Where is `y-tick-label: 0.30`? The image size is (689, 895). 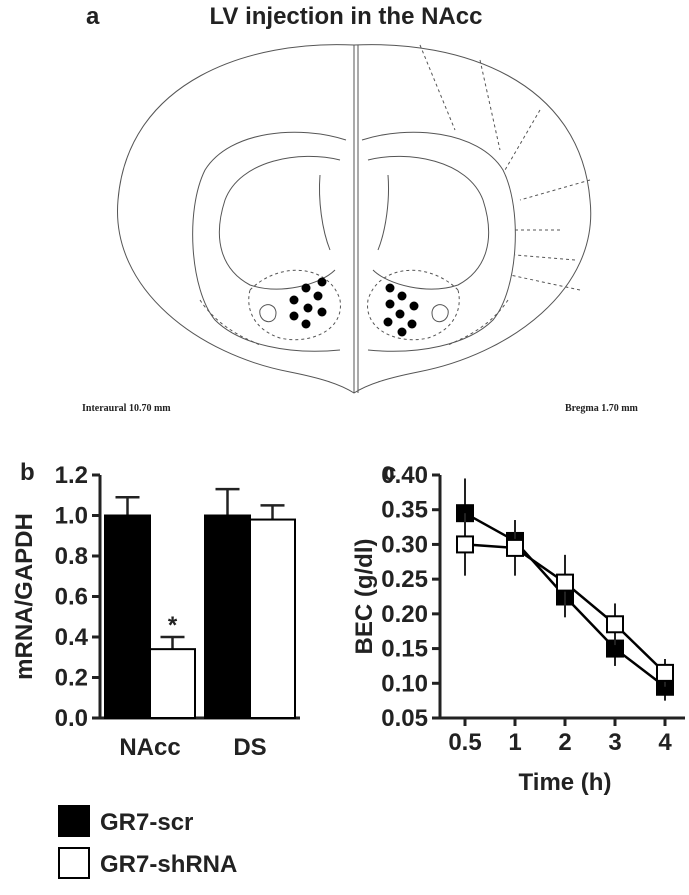
y-tick-label: 0.30 is located at coordinates (404, 544).